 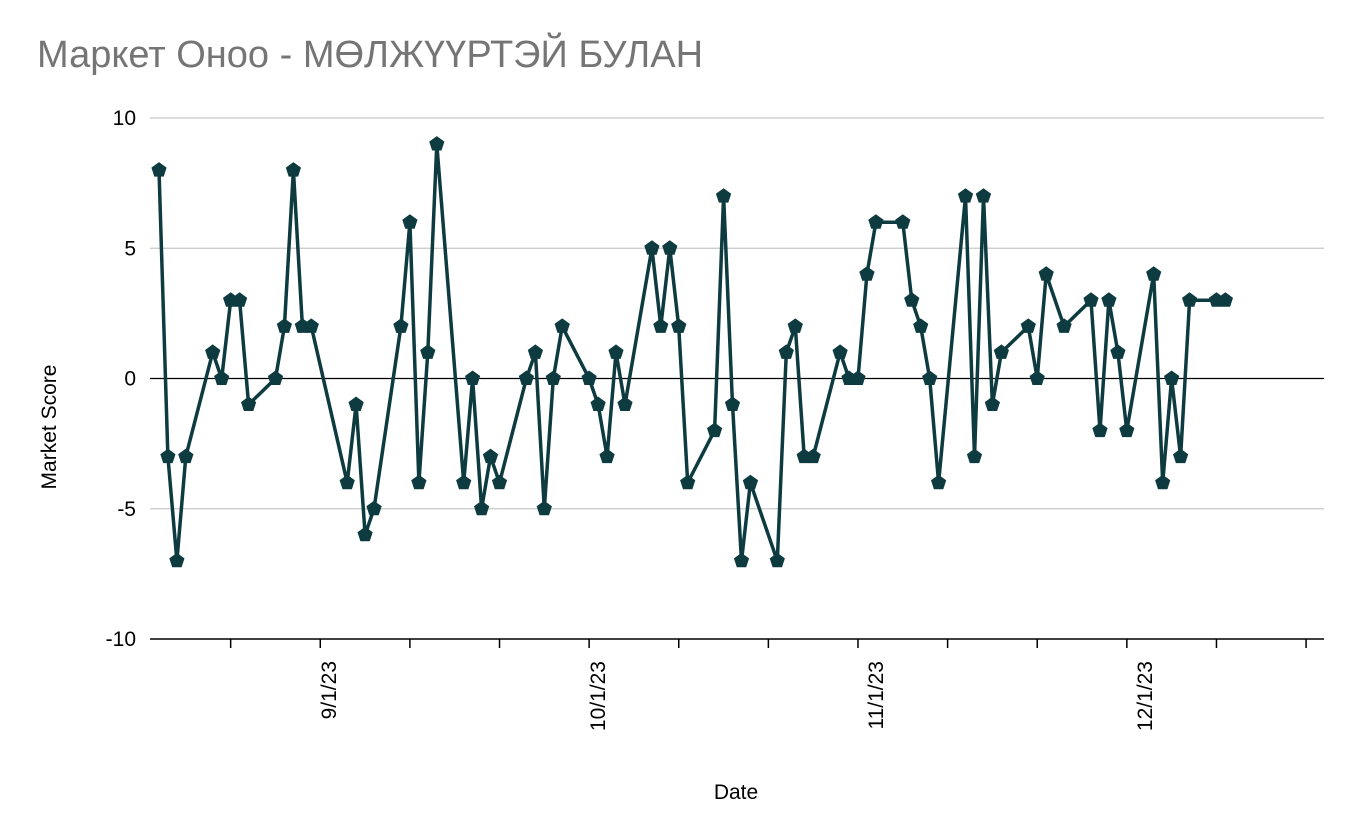 What do you see at coordinates (121, 639) in the screenshot?
I see `y-tick-label: -10` at bounding box center [121, 639].